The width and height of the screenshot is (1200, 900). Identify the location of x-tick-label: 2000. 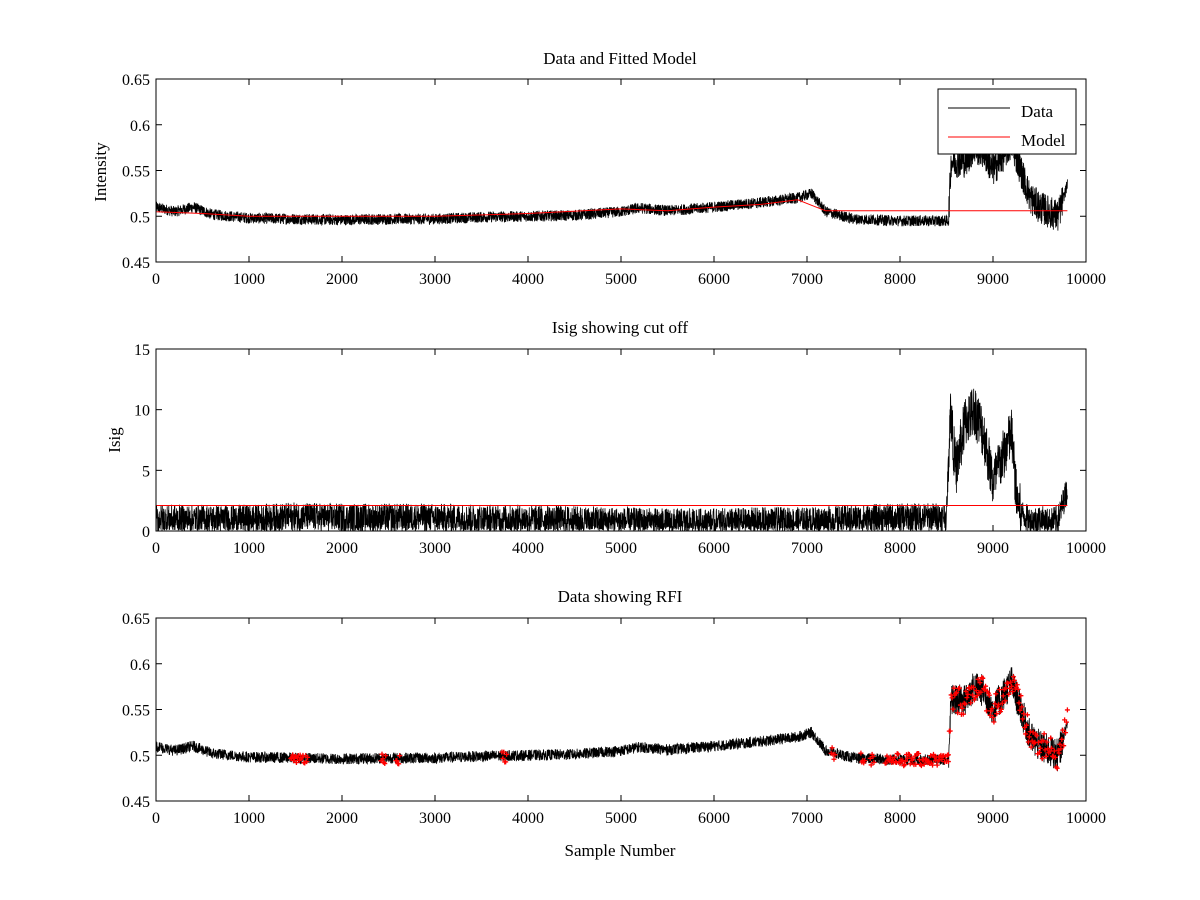
(342, 548).